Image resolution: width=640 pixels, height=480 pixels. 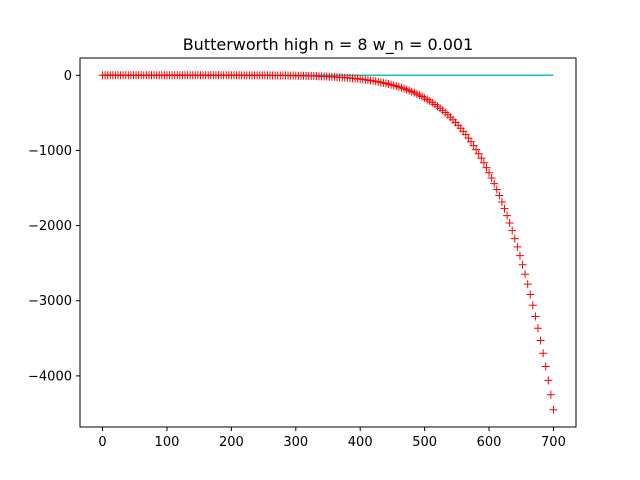 I want to click on y-tick-label: −1000, so click(x=50, y=151).